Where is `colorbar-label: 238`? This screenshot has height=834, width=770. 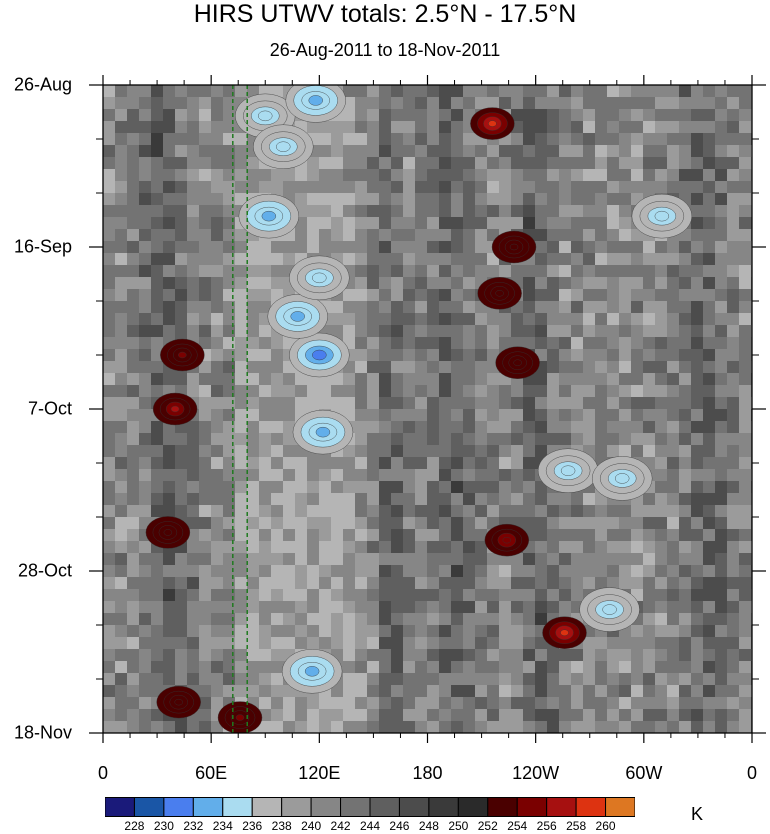
colorbar-label: 238 is located at coordinates (281, 826).